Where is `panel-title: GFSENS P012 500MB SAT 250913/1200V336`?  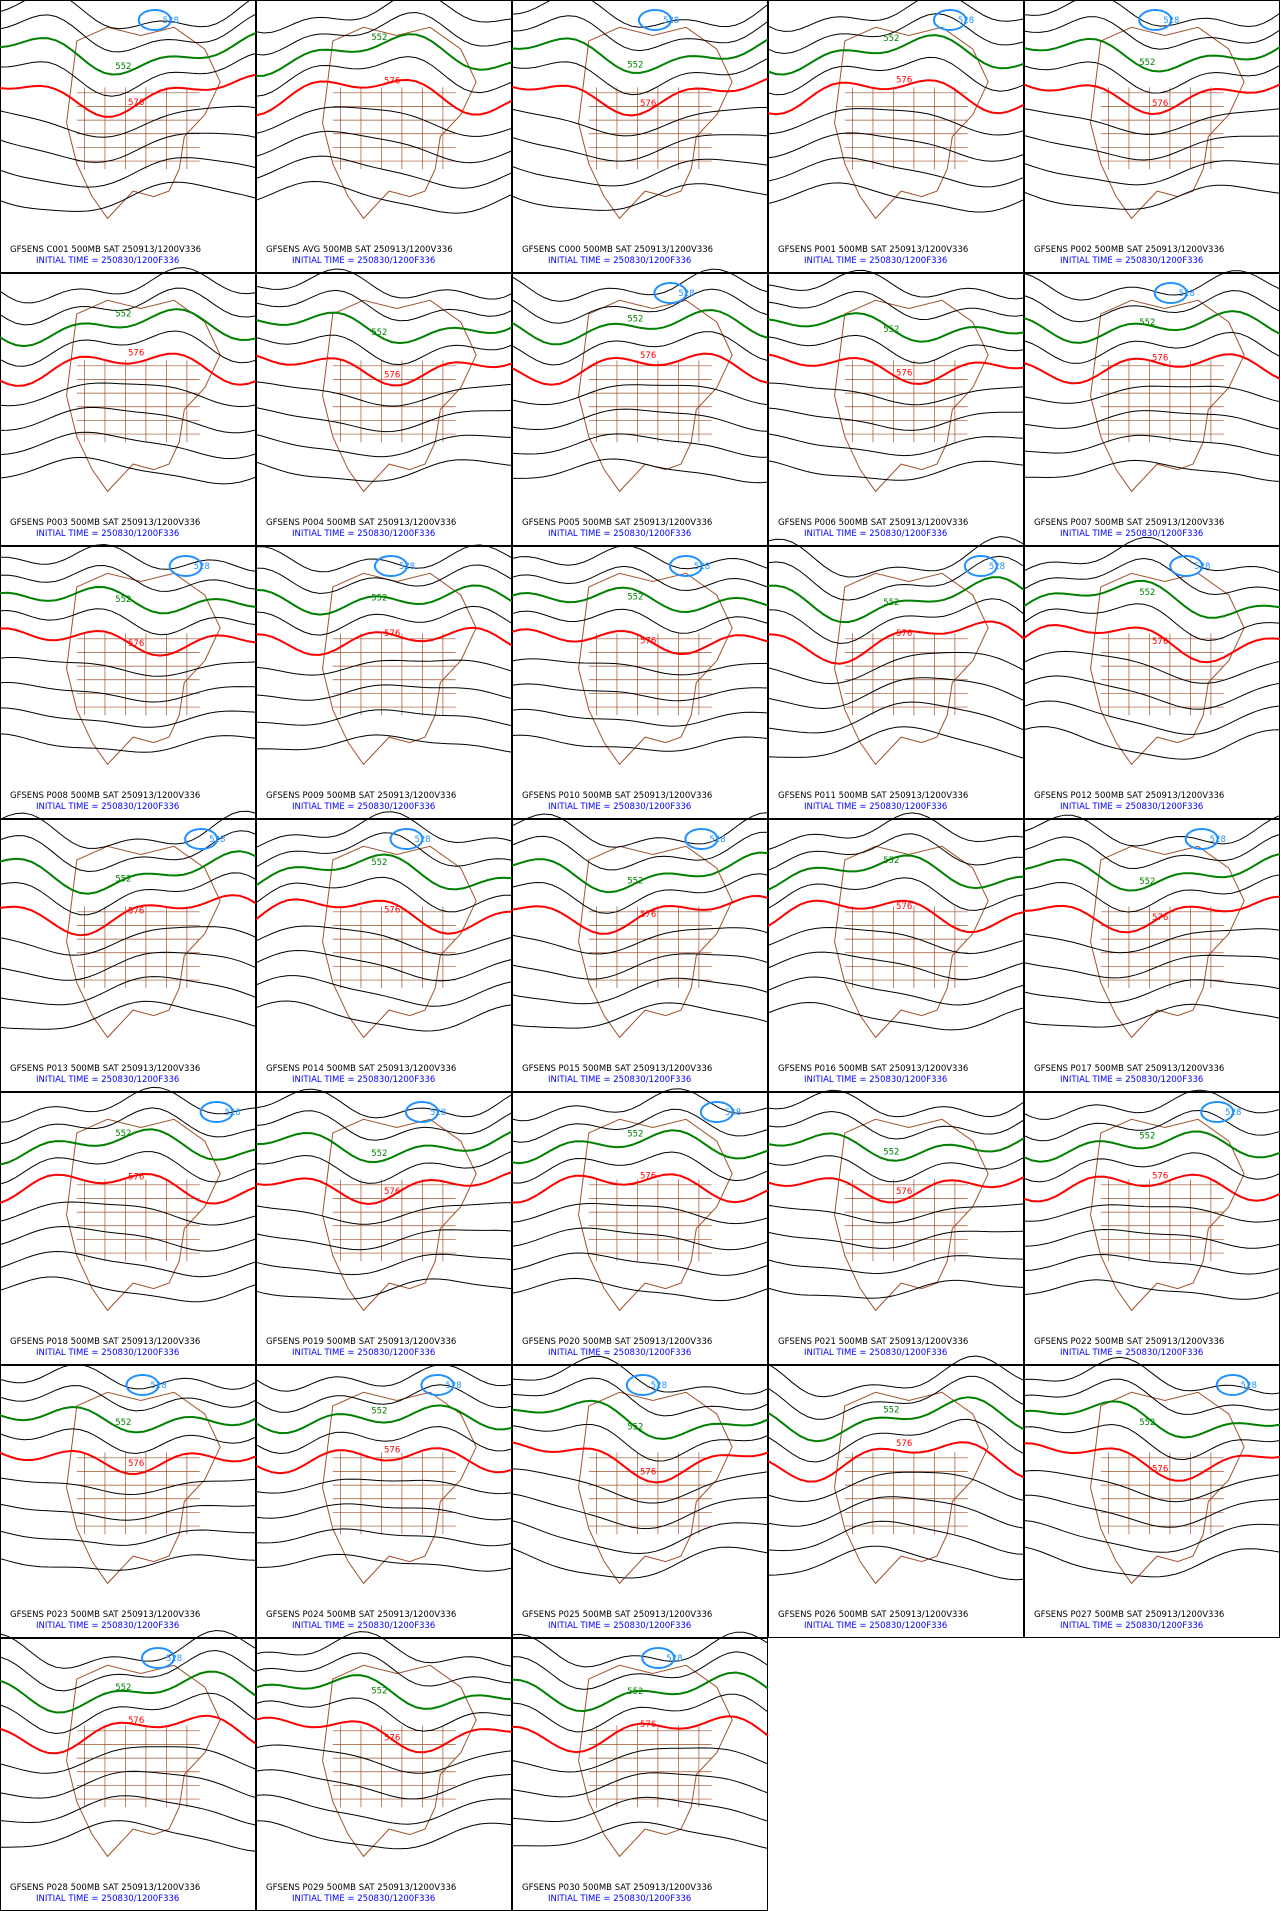
panel-title: GFSENS P012 500MB SAT 250913/1200V336 is located at coordinates (1129, 796).